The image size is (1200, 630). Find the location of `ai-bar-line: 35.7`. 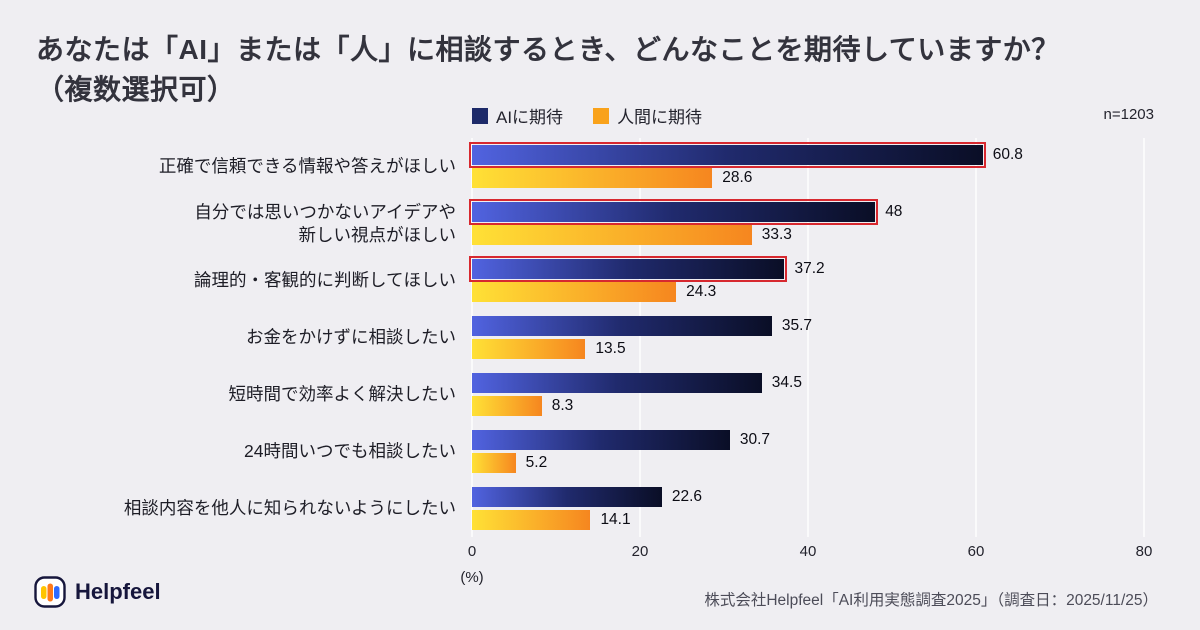

ai-bar-line: 35.7 is located at coordinates (808, 326).